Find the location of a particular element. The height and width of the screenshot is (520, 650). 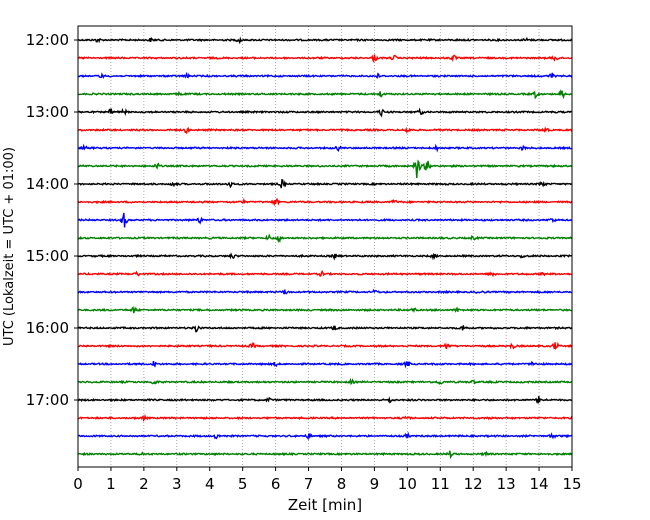

x-tick-label: 11 is located at coordinates (440, 484).